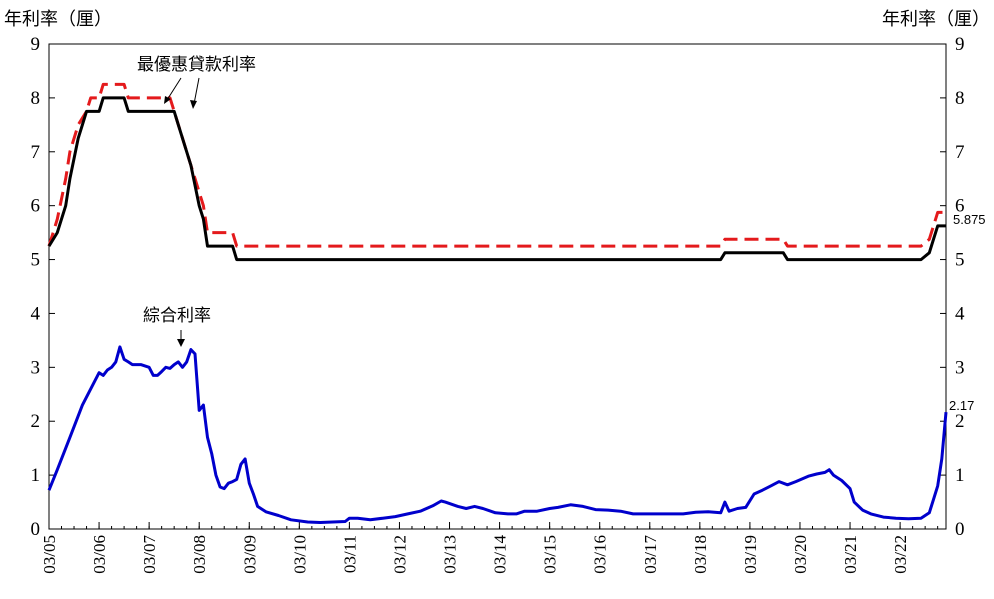 The height and width of the screenshot is (599, 994). I want to click on y-tick-label-right: 9, so click(960, 44).